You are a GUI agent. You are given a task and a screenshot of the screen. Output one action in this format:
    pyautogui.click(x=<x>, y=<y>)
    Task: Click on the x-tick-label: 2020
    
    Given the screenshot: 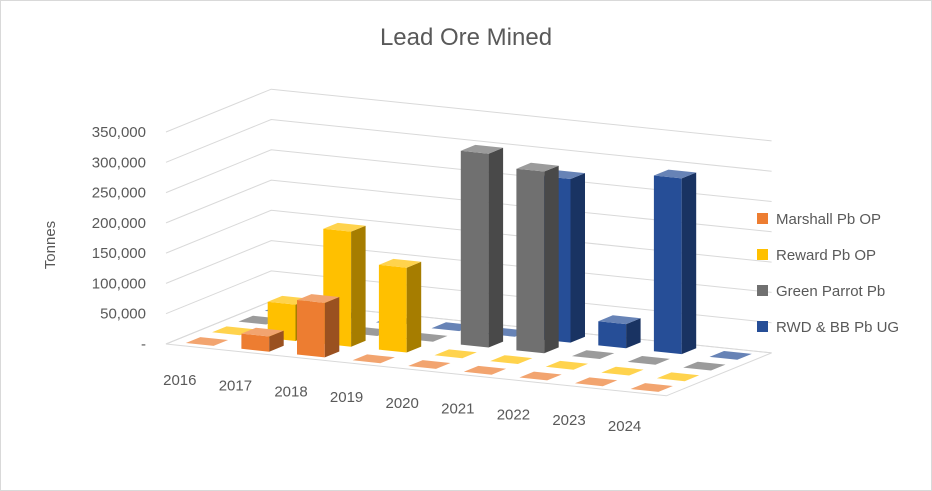 What is the action you would take?
    pyautogui.click(x=402, y=403)
    